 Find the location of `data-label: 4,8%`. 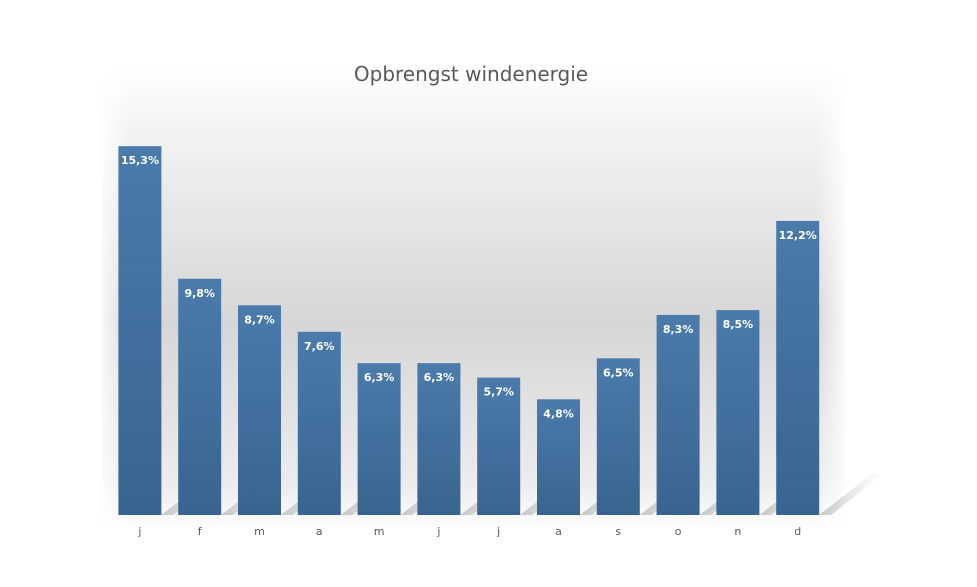

data-label: 4,8% is located at coordinates (558, 413).